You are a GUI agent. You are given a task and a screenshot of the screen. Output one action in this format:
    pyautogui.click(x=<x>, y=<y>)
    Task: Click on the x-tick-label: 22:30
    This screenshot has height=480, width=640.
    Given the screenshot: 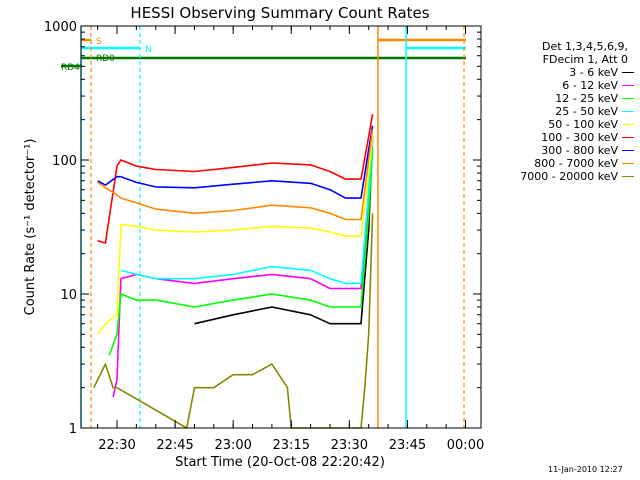 What is the action you would take?
    pyautogui.click(x=116, y=445)
    